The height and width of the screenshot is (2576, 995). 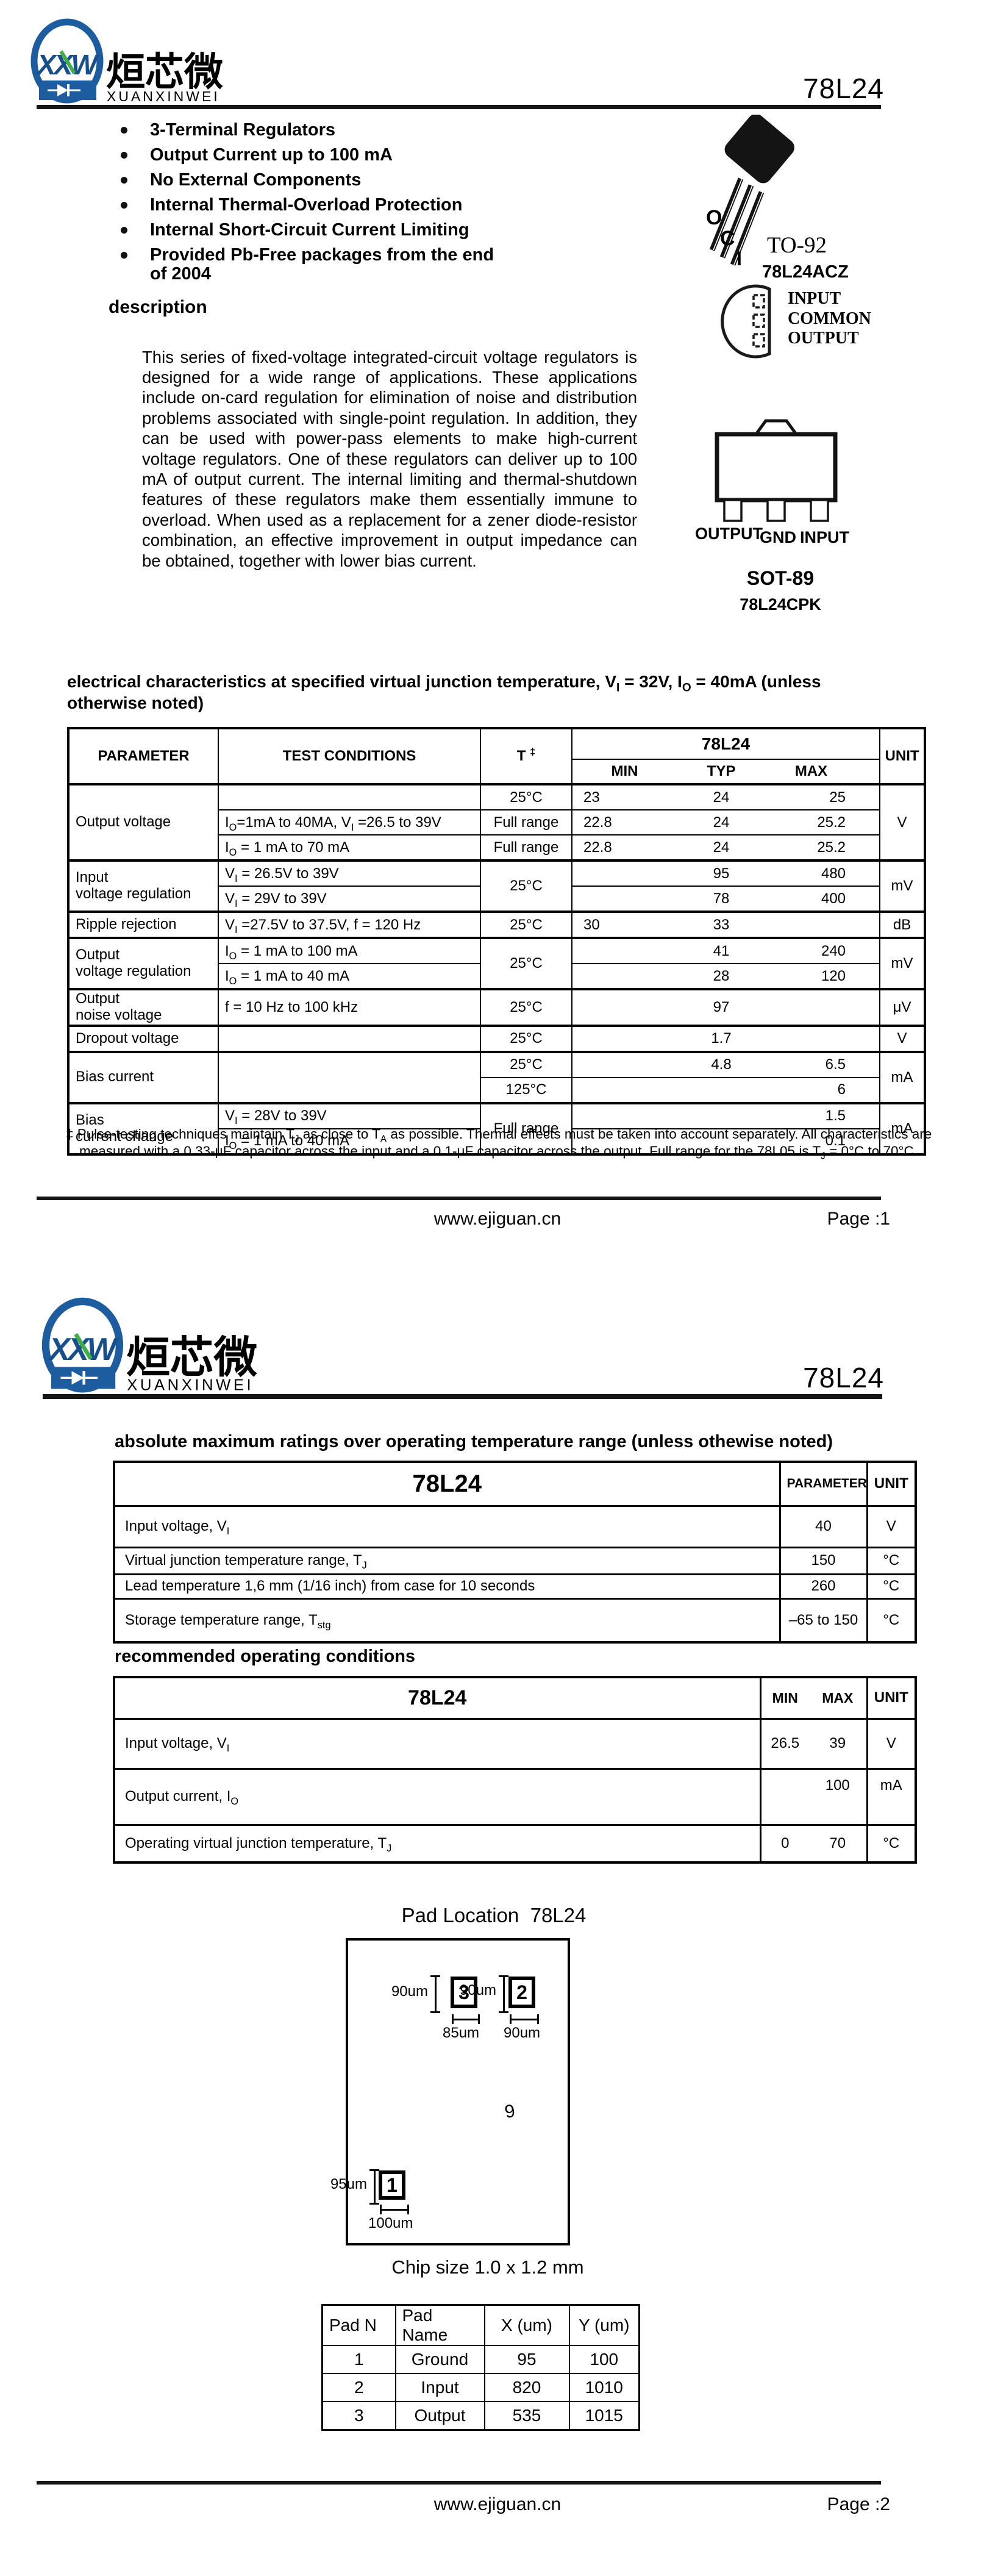 What do you see at coordinates (892, 1526) in the screenshot?
I see `abs-unit-cell: V` at bounding box center [892, 1526].